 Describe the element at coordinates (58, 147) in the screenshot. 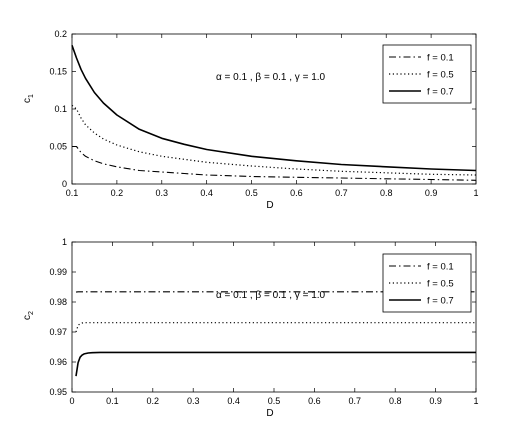

I see `y-tick-label: 0.05` at that location.